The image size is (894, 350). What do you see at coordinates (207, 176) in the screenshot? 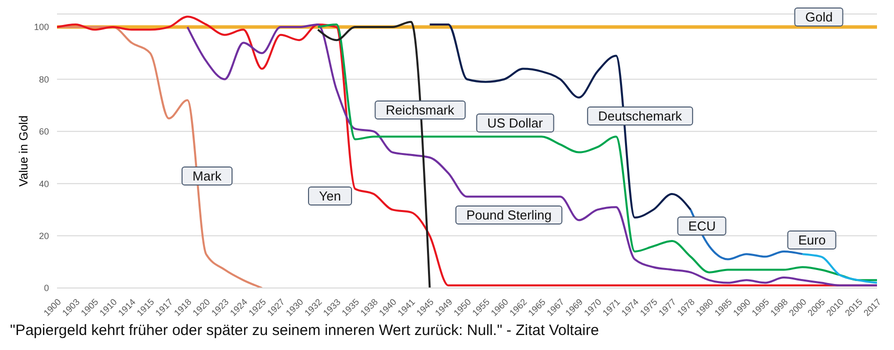
I see `series-label: Mark` at bounding box center [207, 176].